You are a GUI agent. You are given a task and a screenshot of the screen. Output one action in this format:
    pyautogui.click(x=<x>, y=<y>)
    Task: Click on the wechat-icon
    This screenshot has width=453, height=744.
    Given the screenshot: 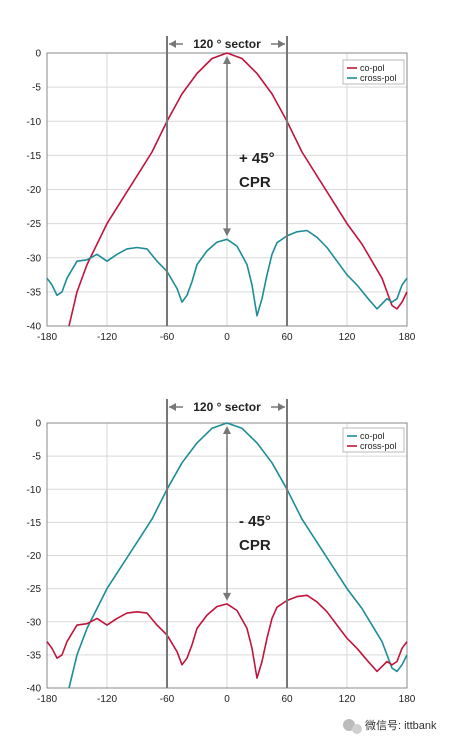 What is the action you would take?
    pyautogui.click(x=352, y=726)
    